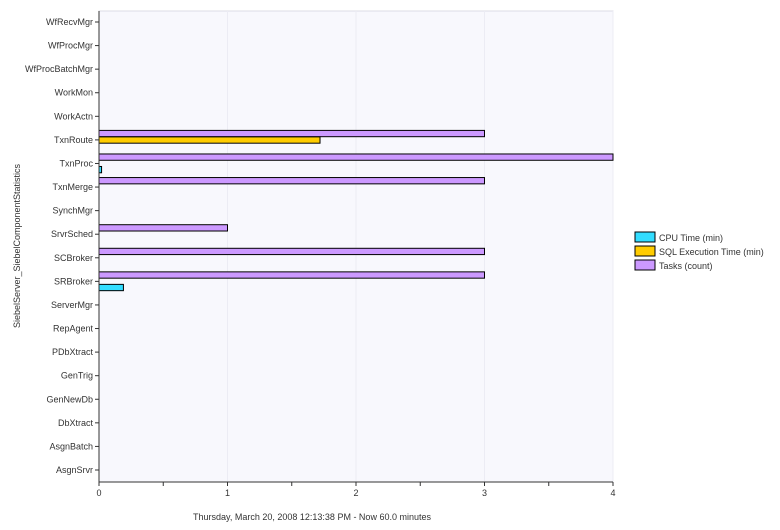 This screenshot has width=780, height=530. I want to click on legend-label: SQL Execution Time (min), so click(711, 252).